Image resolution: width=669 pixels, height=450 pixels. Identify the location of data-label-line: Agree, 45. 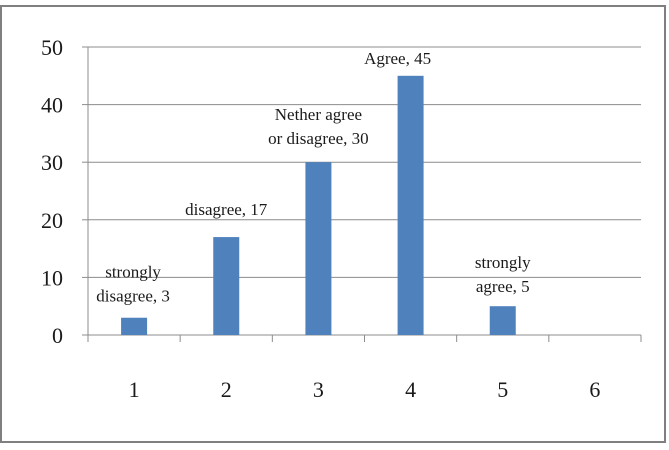
(397, 58).